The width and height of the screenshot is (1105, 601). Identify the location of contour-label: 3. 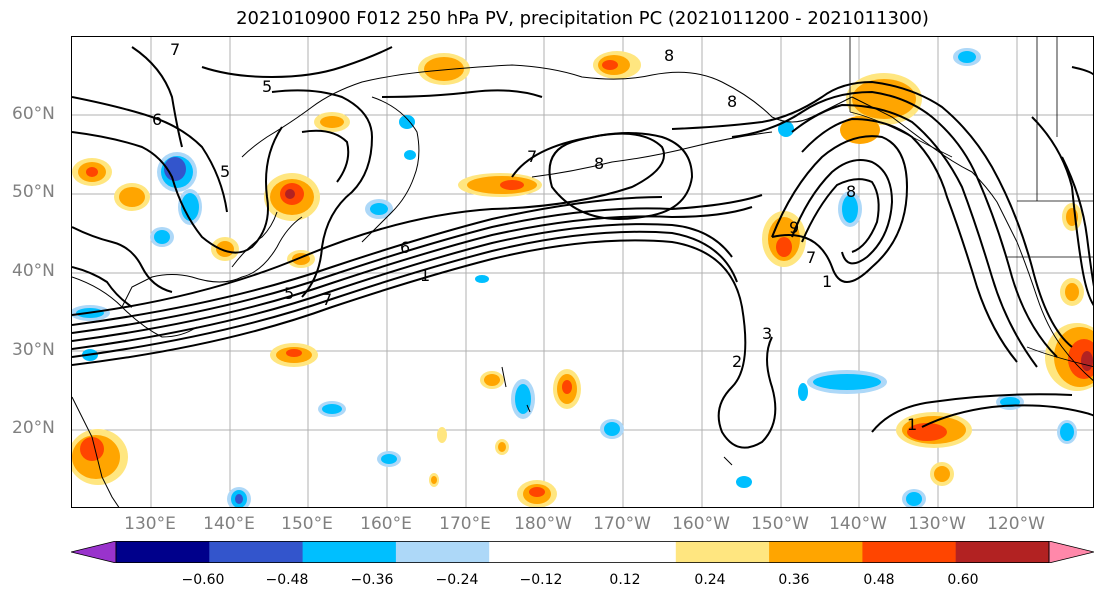
(767, 333).